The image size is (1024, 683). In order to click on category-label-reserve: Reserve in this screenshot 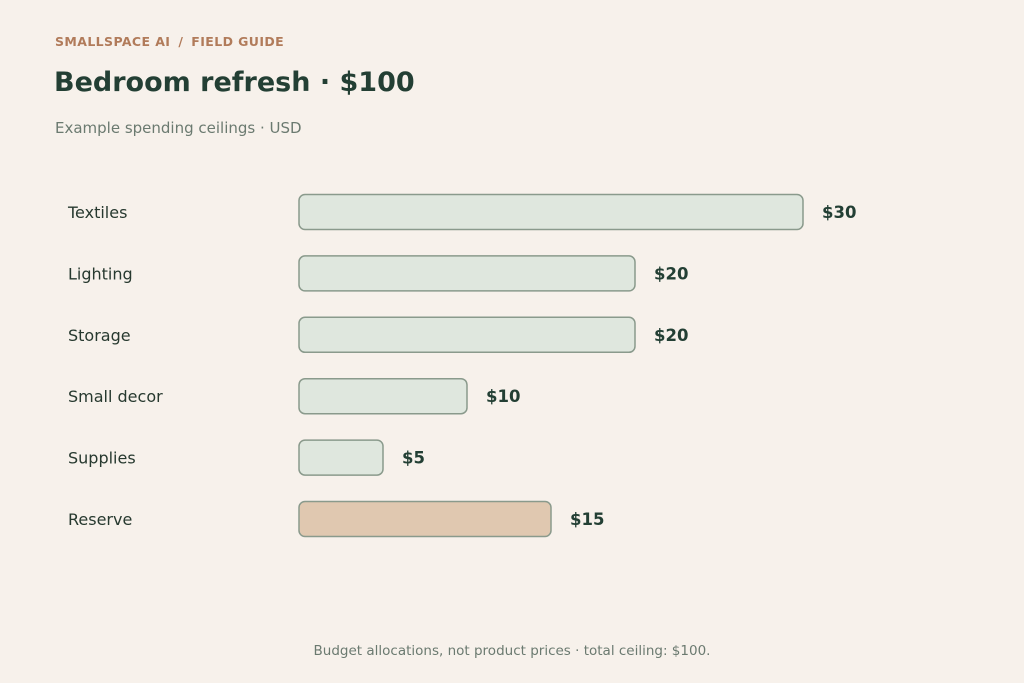, I will do `click(100, 519)`.